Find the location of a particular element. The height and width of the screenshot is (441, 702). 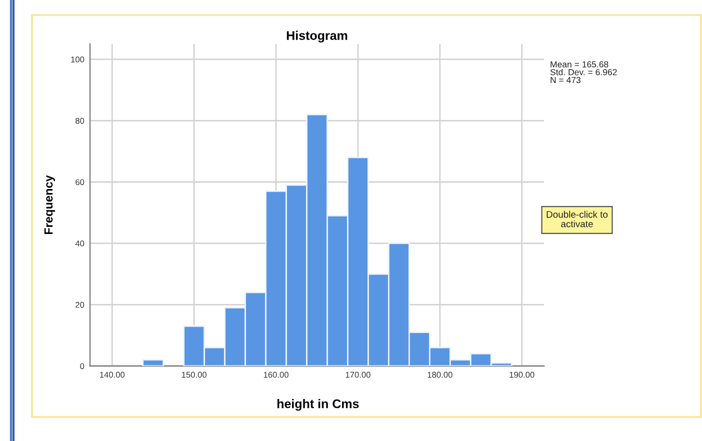

y-tick-label: 80 is located at coordinates (80, 121).